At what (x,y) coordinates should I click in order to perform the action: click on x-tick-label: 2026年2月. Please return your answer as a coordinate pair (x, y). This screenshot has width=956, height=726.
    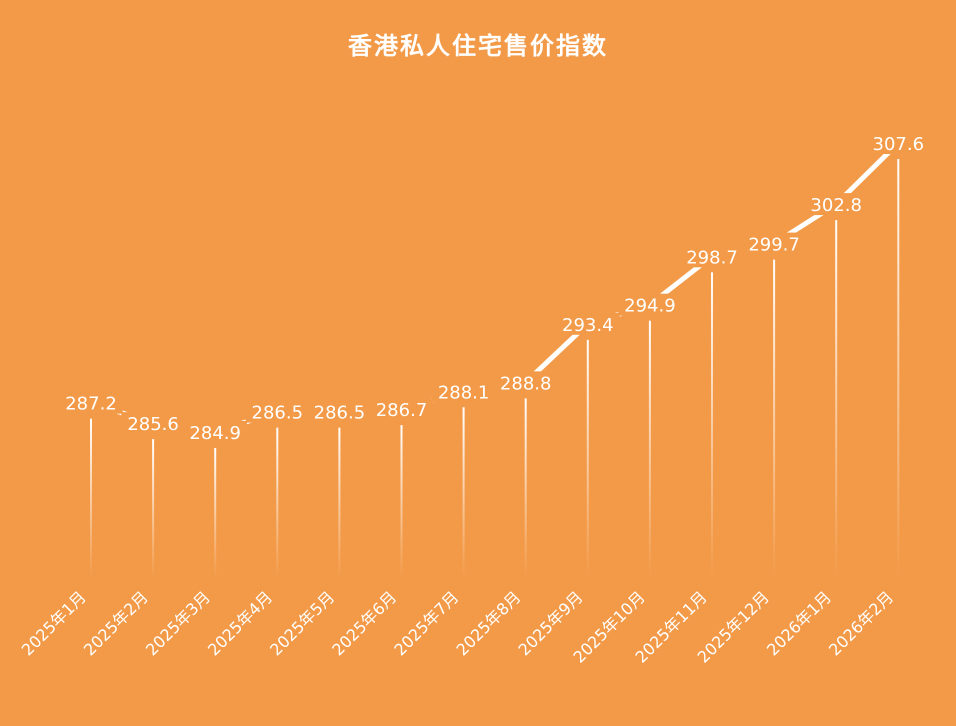
    Looking at the image, I should click on (861, 623).